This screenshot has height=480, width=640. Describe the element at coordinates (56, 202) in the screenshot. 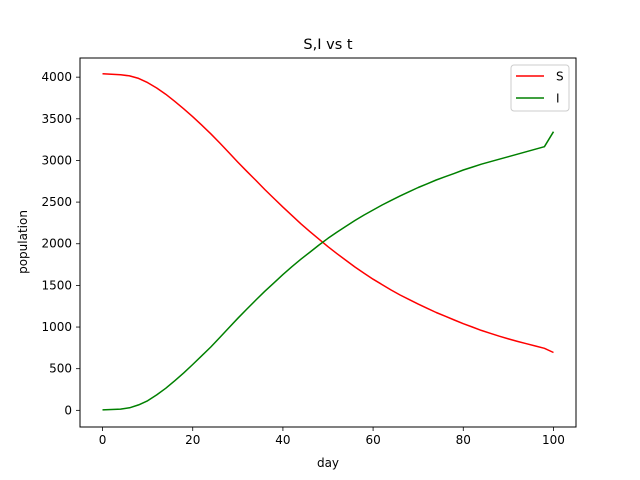

I see `y-tick-label: 2500` at that location.